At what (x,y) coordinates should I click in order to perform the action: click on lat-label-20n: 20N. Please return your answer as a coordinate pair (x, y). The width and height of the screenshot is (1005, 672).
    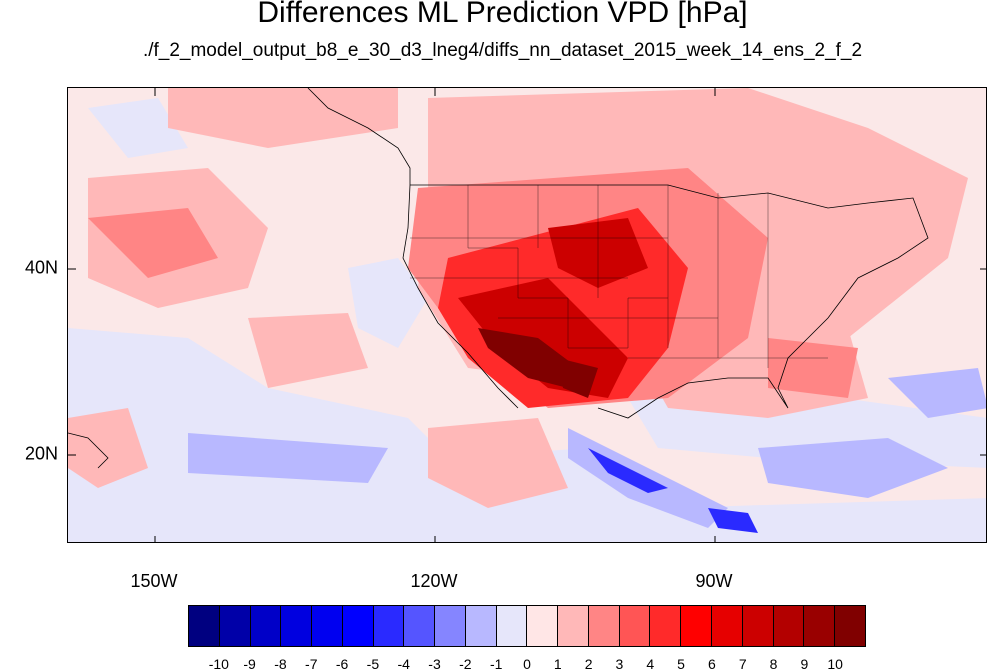
    Looking at the image, I should click on (42, 453).